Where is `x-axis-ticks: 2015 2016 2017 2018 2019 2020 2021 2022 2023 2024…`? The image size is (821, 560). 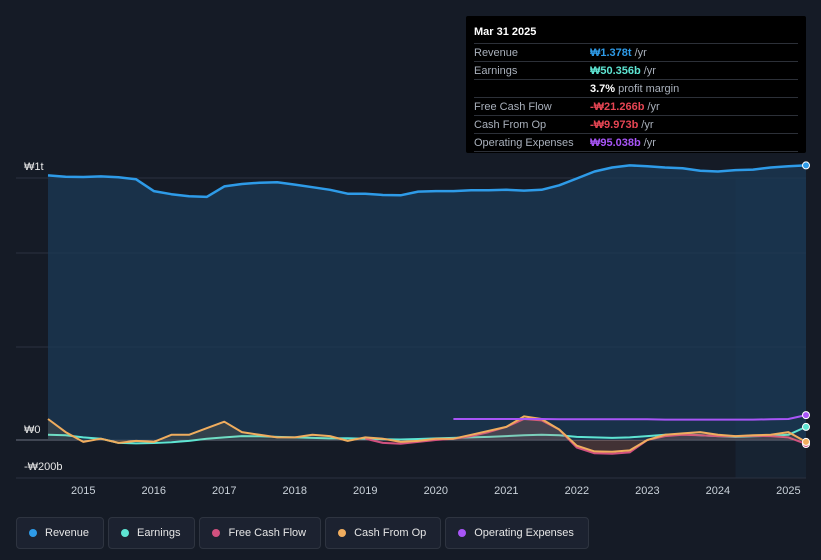 x-axis-ticks: 2015 2016 2017 2018 2019 2020 2021 2022 2023 2024… is located at coordinates (436, 491).